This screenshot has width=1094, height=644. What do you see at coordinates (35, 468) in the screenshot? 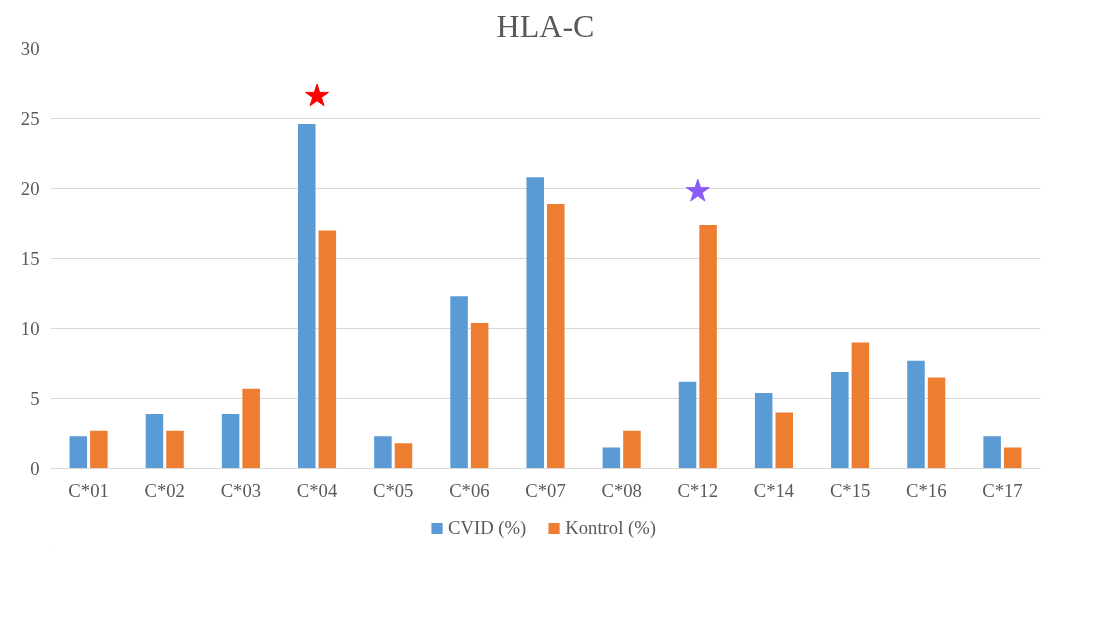
I see `y-tick-label: 0` at bounding box center [35, 468].